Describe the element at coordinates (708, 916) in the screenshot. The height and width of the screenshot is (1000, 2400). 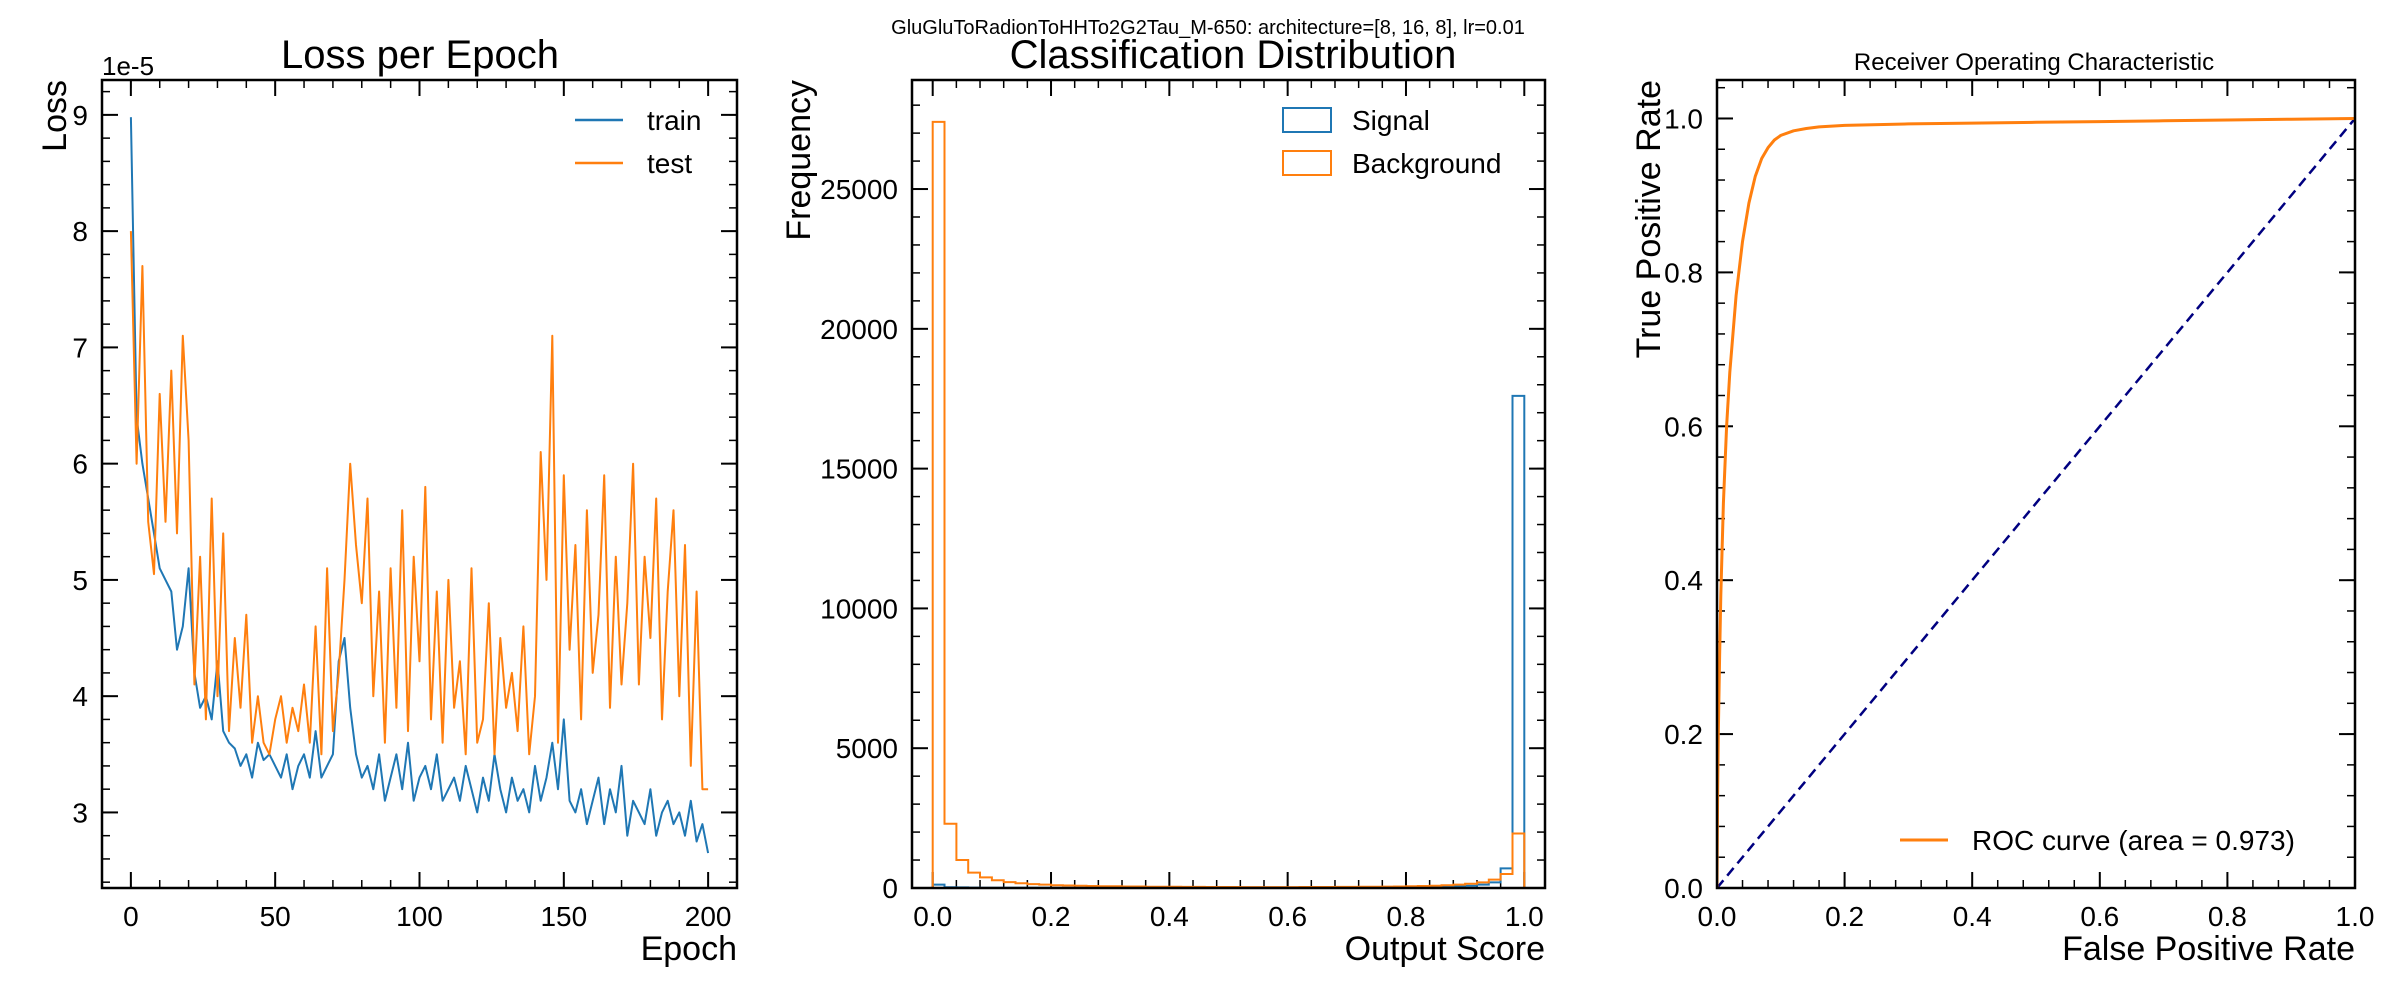
I see `loss-x-tick-label: 200` at that location.